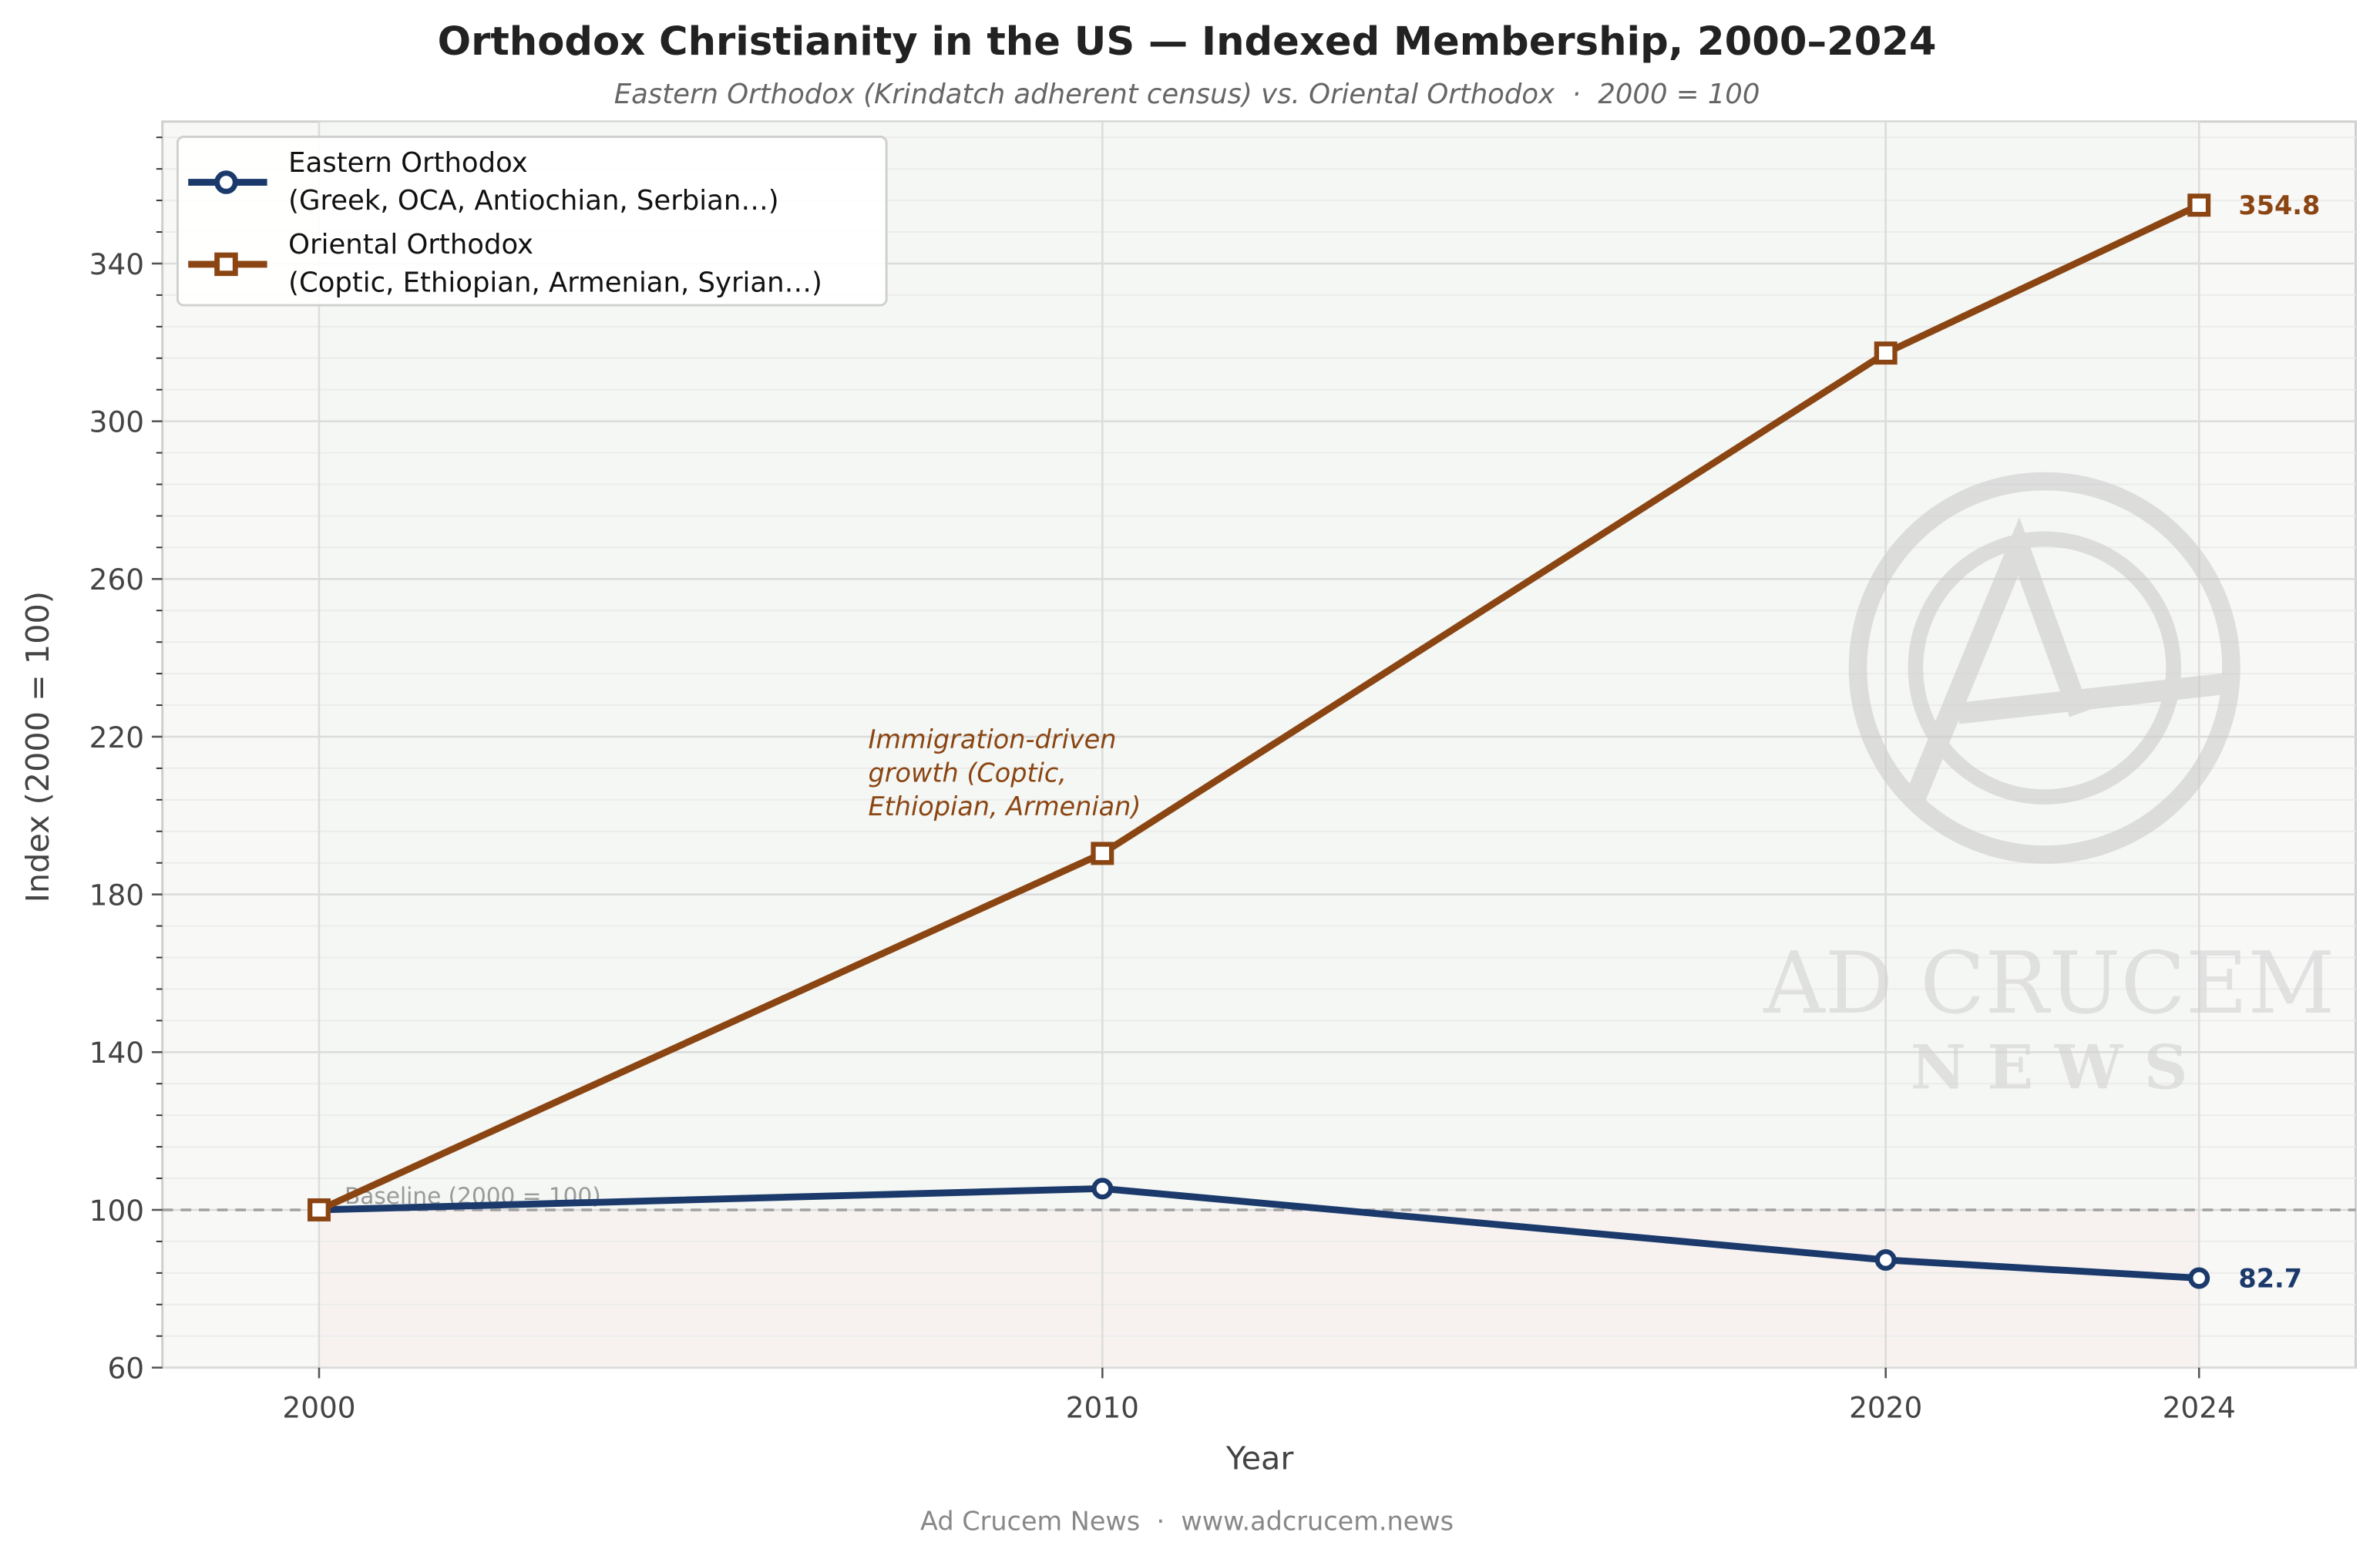 This screenshot has width=2380, height=1559. I want to click on watermark-line1: AD CRUCEM, so click(2049, 984).